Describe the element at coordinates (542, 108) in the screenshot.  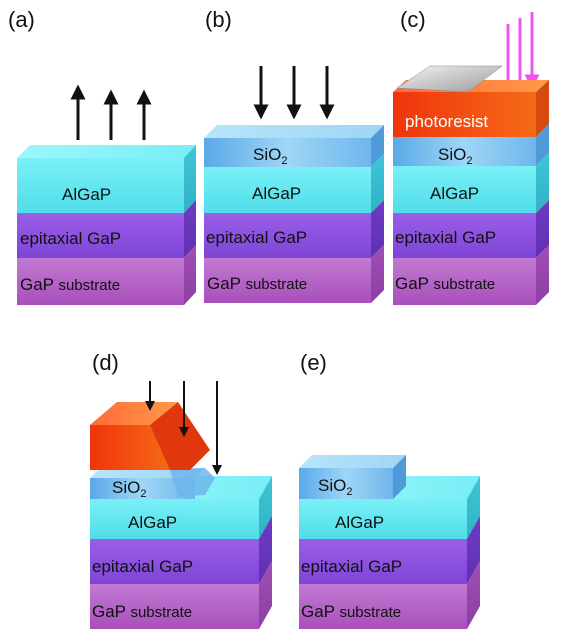
I see `photoresist-side` at that location.